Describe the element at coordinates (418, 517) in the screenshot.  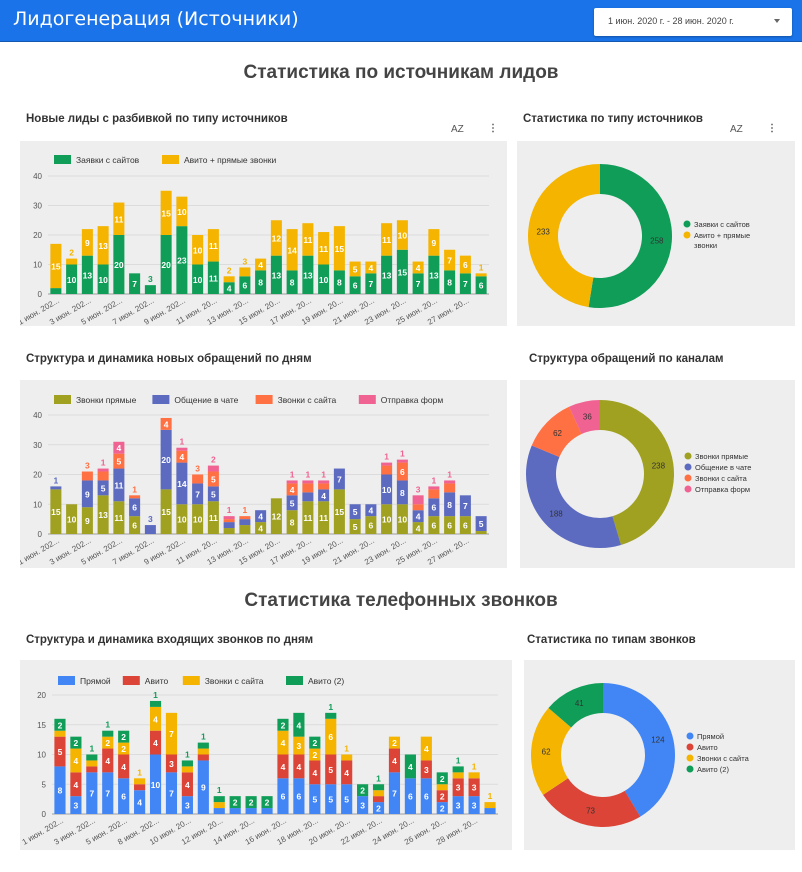
I see `data-label-series-1-23: 4` at that location.